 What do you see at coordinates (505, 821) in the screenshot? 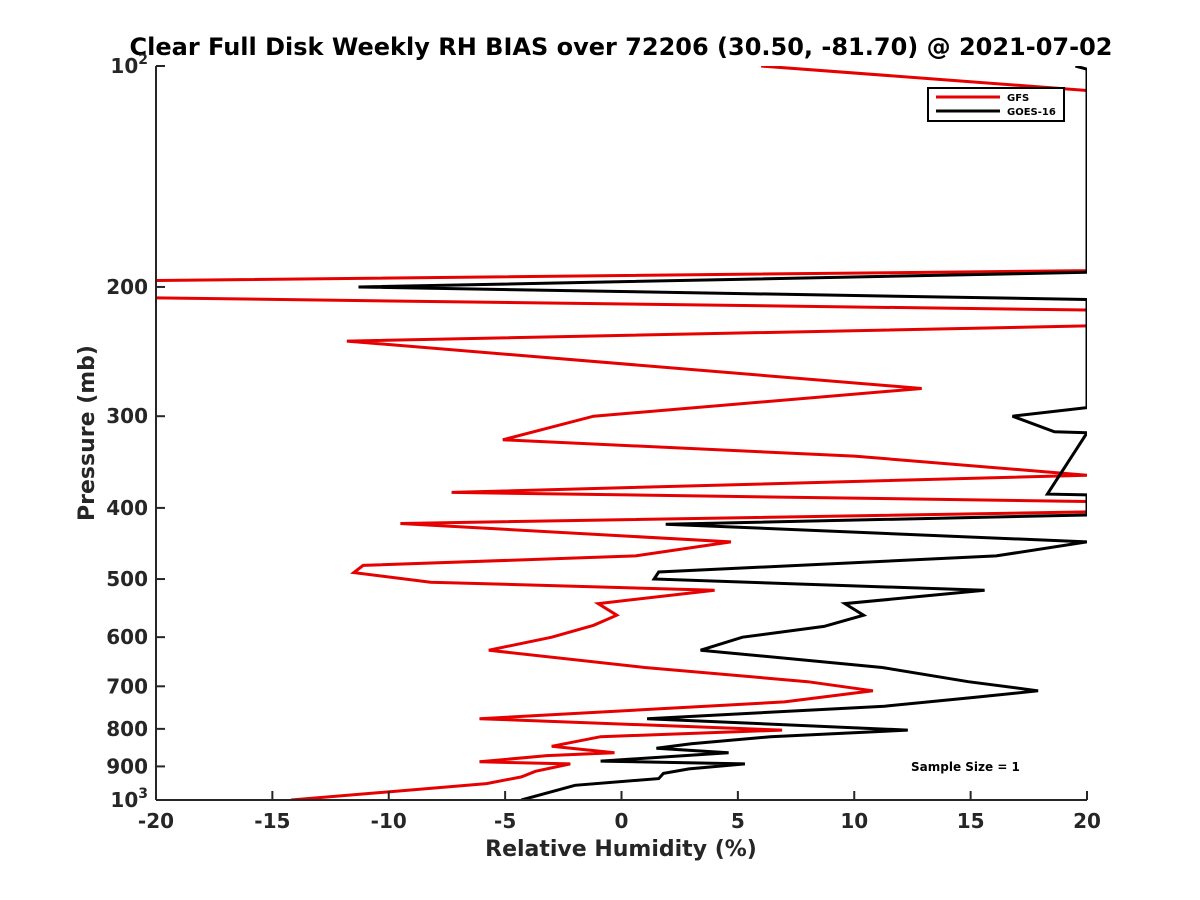
I see `x-tick-label: -5` at bounding box center [505, 821].